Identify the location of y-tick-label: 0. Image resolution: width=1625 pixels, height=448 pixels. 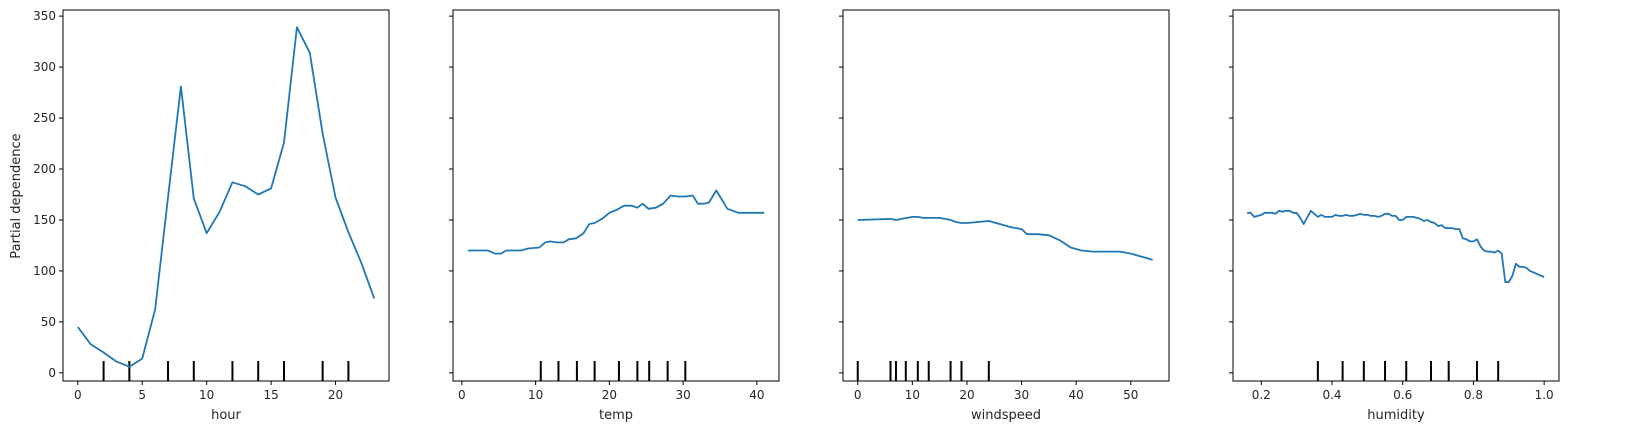
(52, 373).